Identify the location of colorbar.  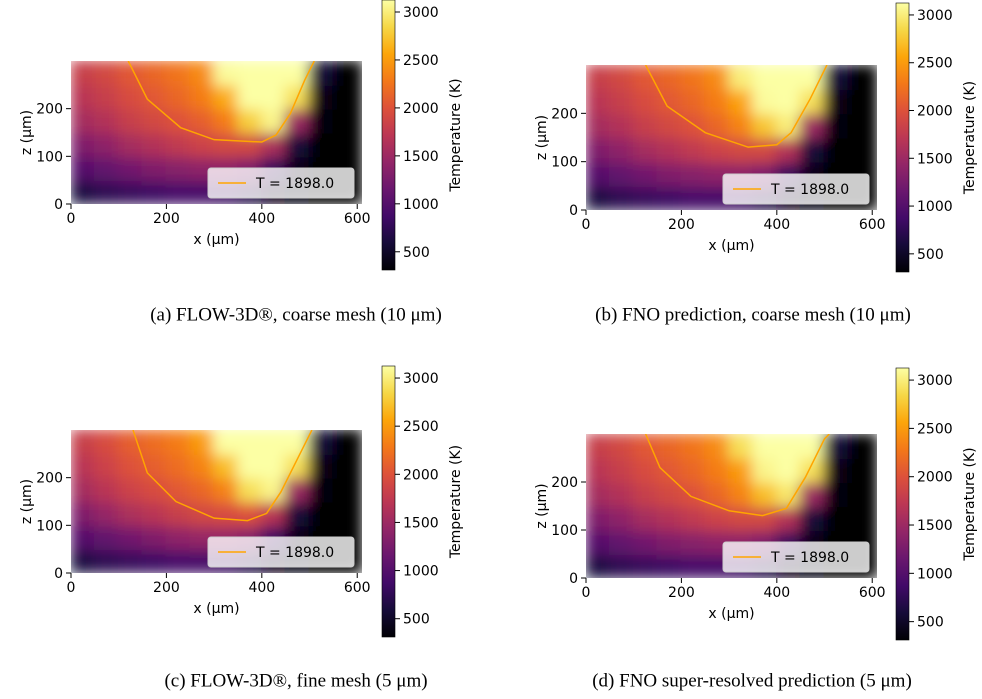
(902, 504).